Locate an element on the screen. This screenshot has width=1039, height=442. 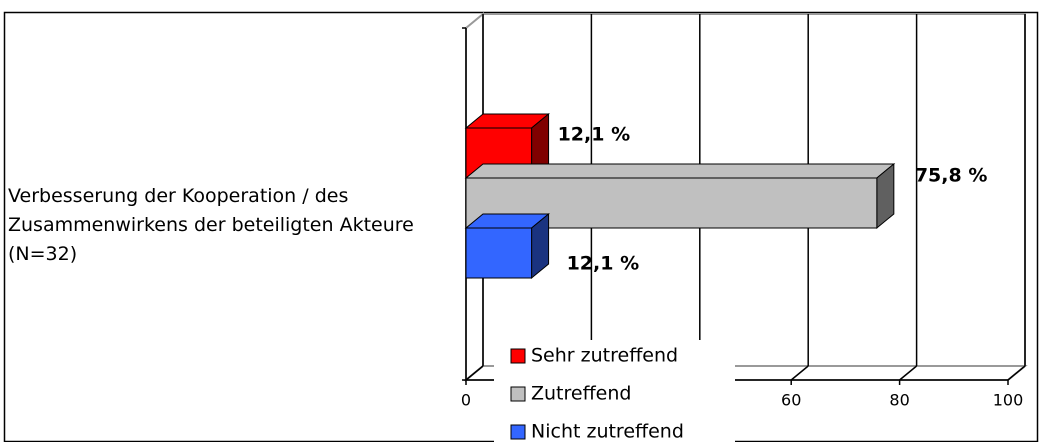
bar-top is located at coordinates (680, 171).